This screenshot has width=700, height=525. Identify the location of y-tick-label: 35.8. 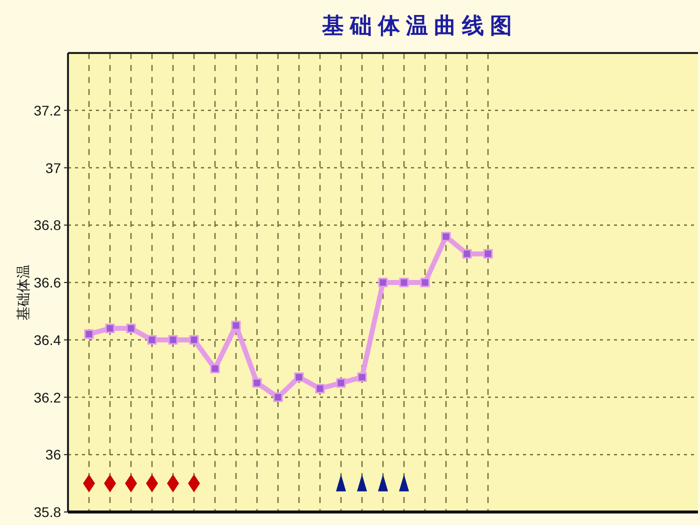
(48, 512).